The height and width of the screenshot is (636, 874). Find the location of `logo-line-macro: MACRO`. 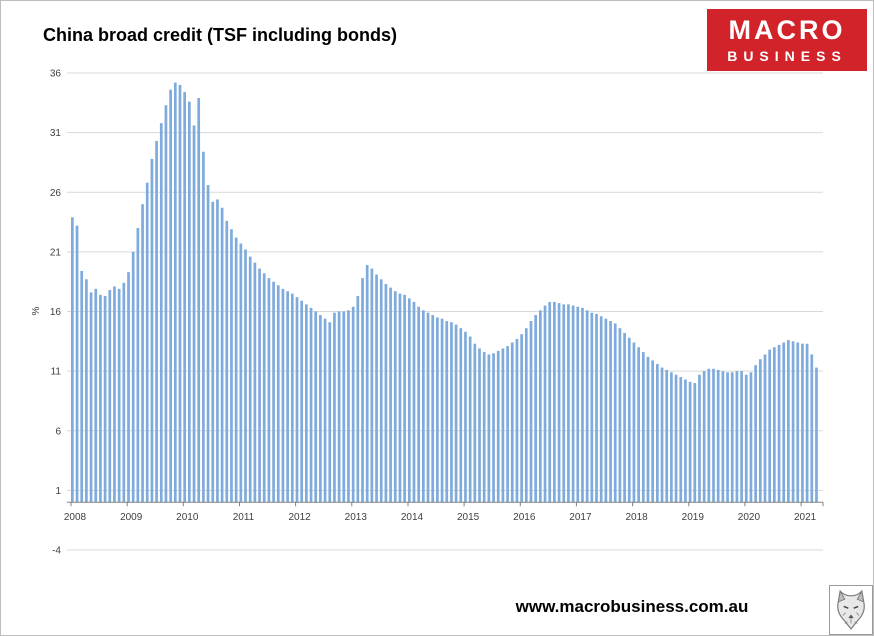

logo-line-macro: MACRO is located at coordinates (787, 29).